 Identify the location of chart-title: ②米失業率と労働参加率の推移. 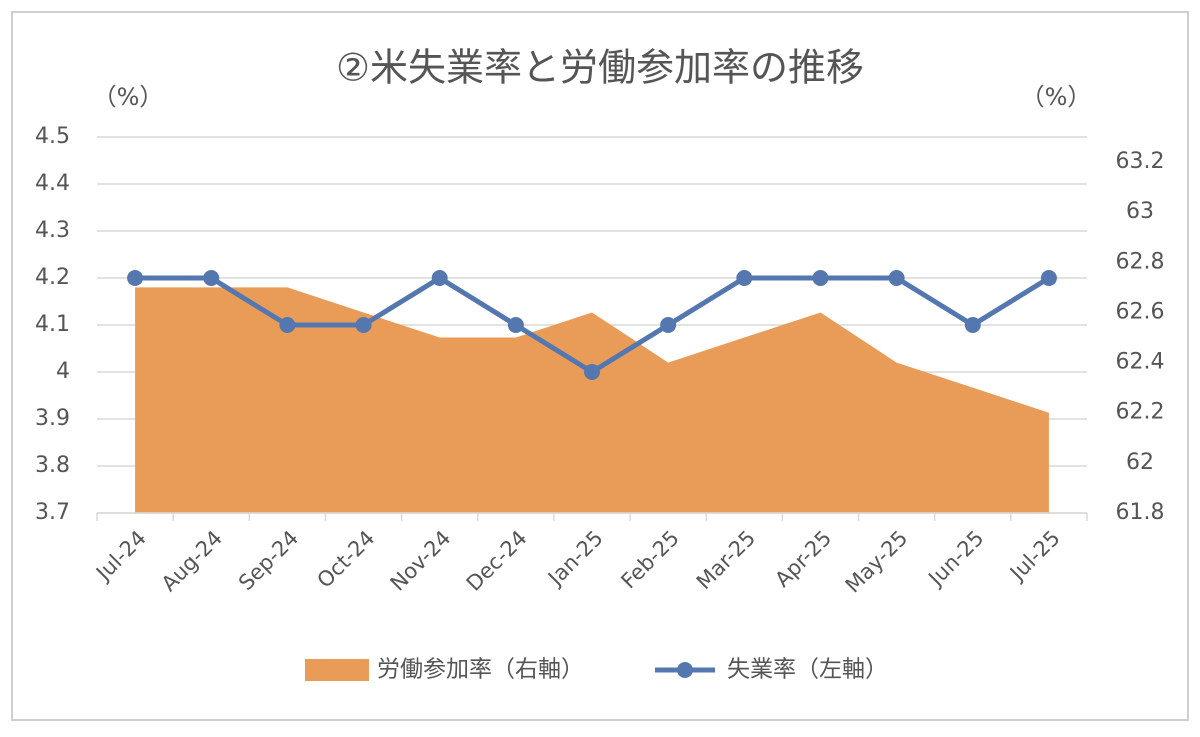
(600, 68).